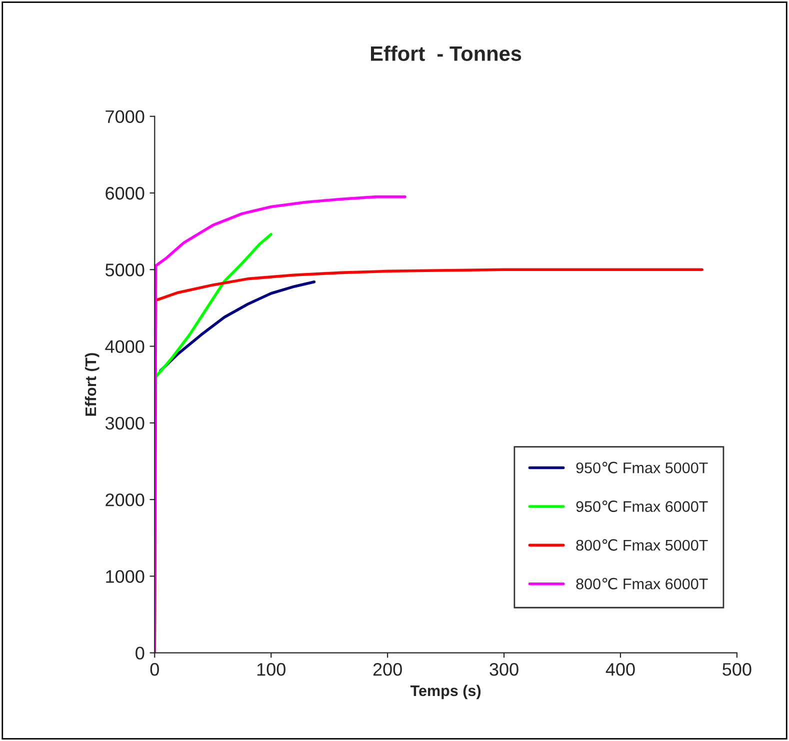  Describe the element at coordinates (642, 545) in the screenshot. I see `legend-label: 800℃ Fmax 5000T` at that location.